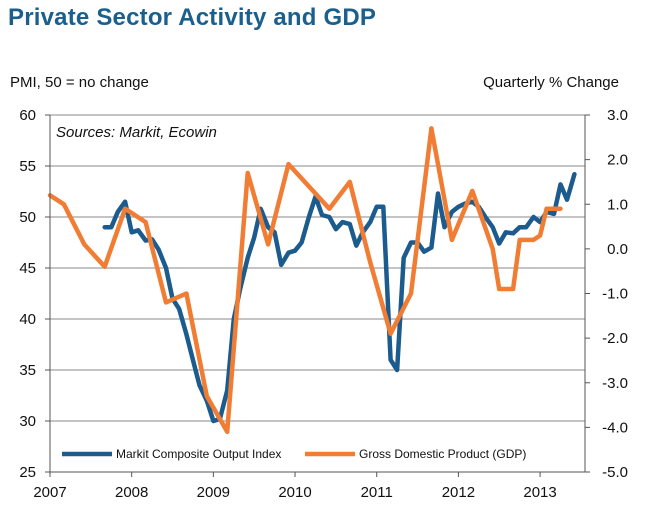 Image resolution: width=648 pixels, height=507 pixels. Describe the element at coordinates (27, 370) in the screenshot. I see `left-tick-label: 35` at that location.